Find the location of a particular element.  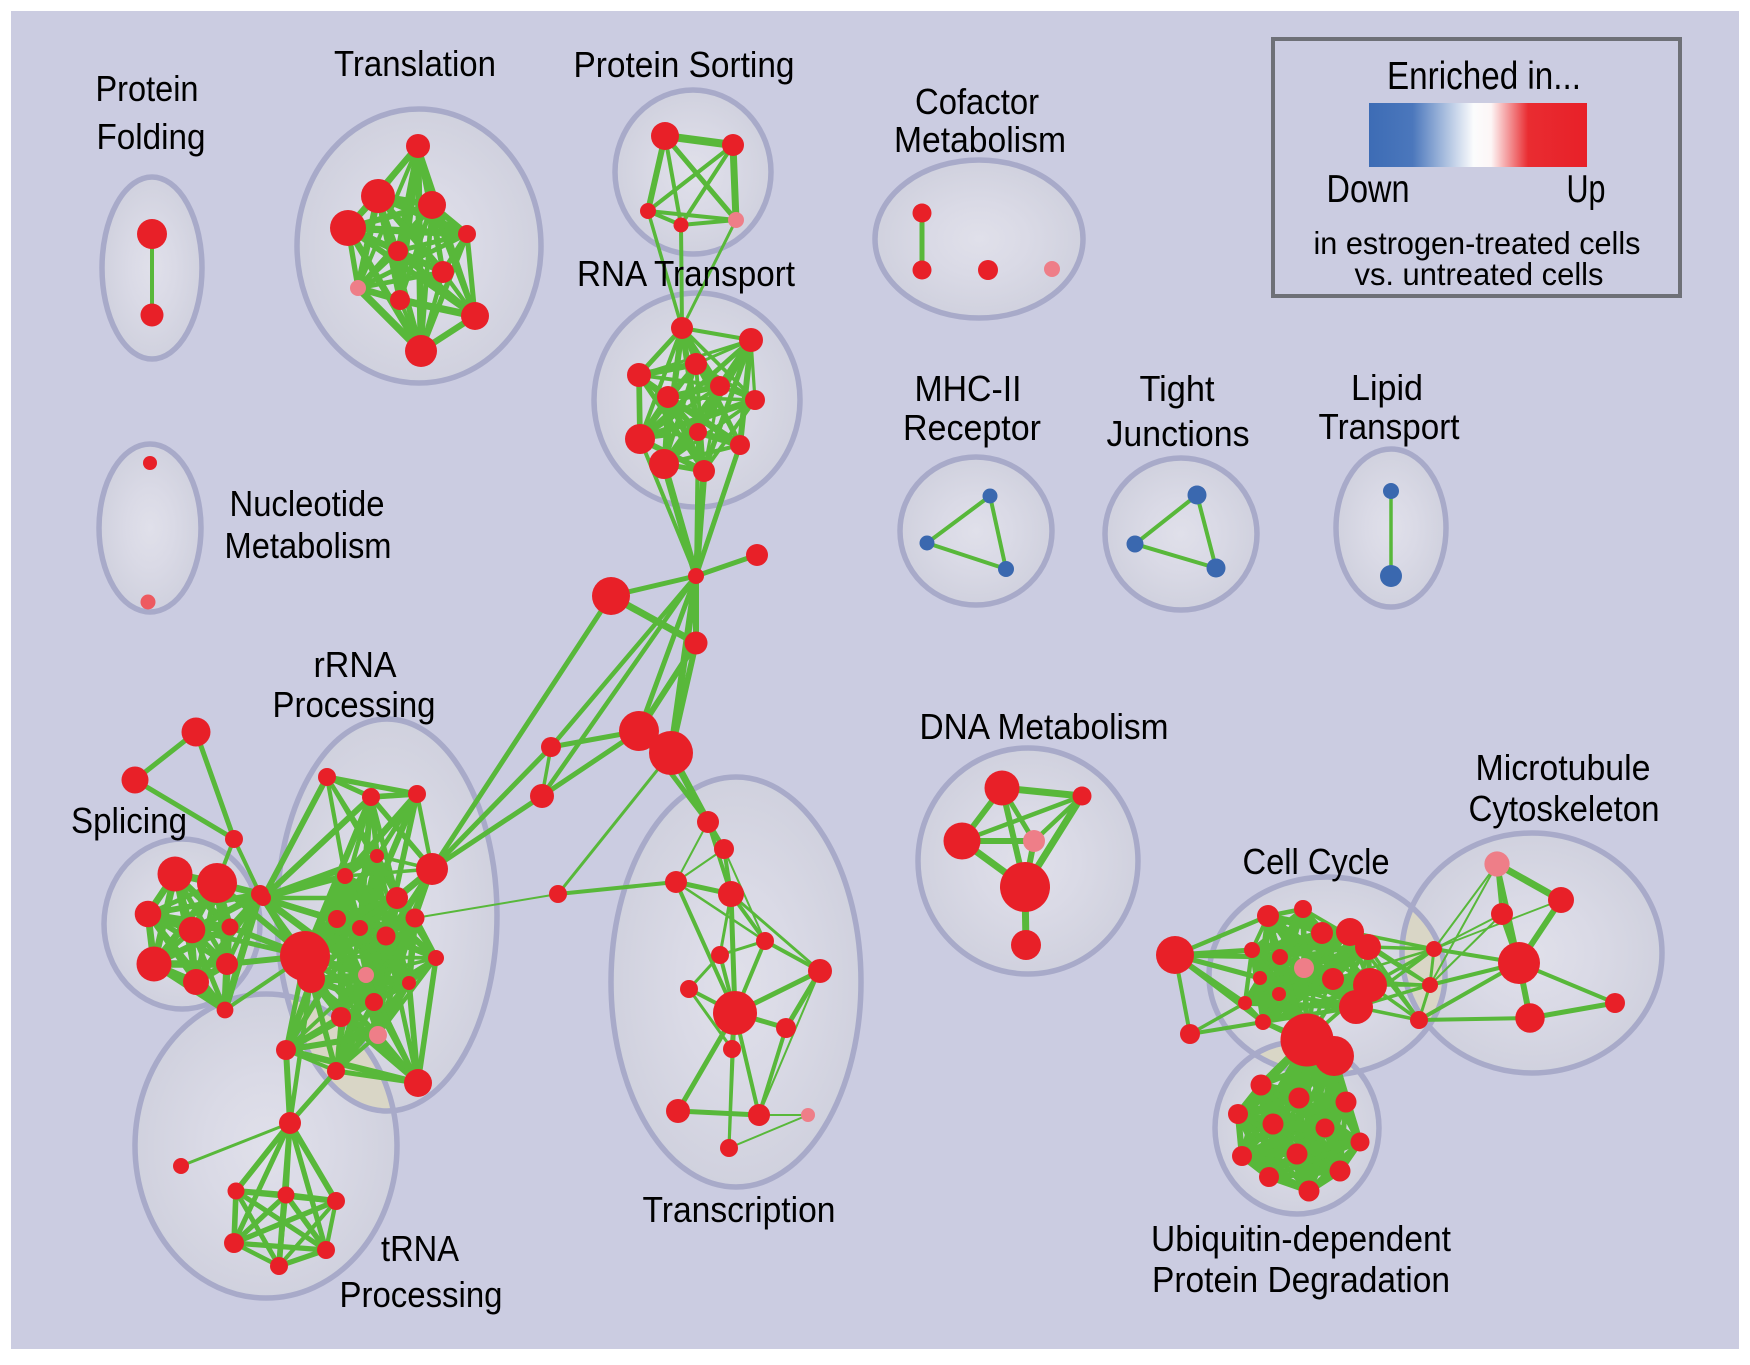

svg-text: Cell Cycle is located at coordinates (1316, 861).